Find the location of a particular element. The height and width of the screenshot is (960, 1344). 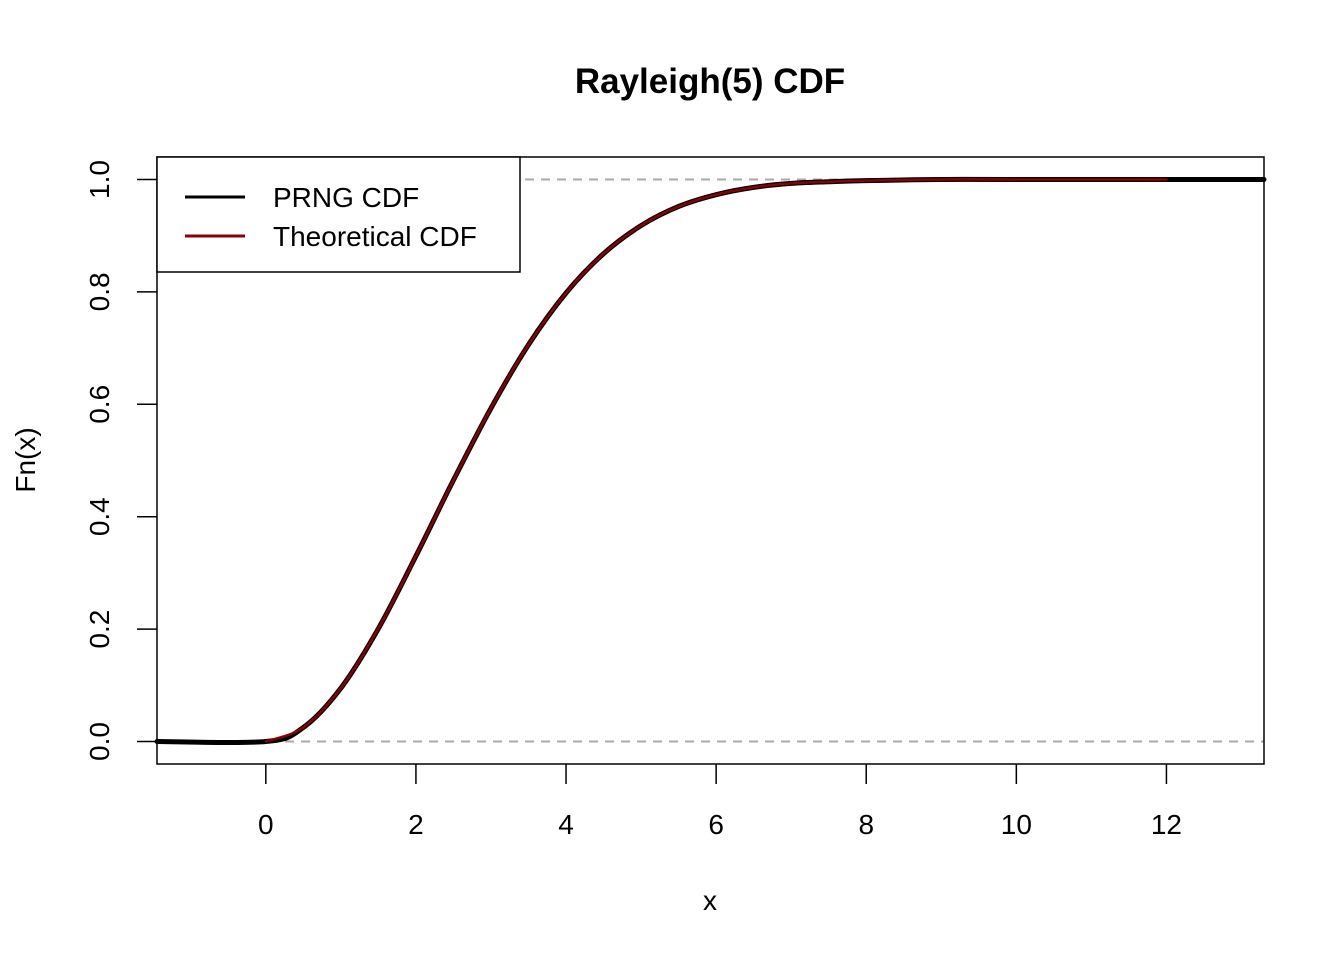

legend-label-prng: PRNG CDF is located at coordinates (346, 197).